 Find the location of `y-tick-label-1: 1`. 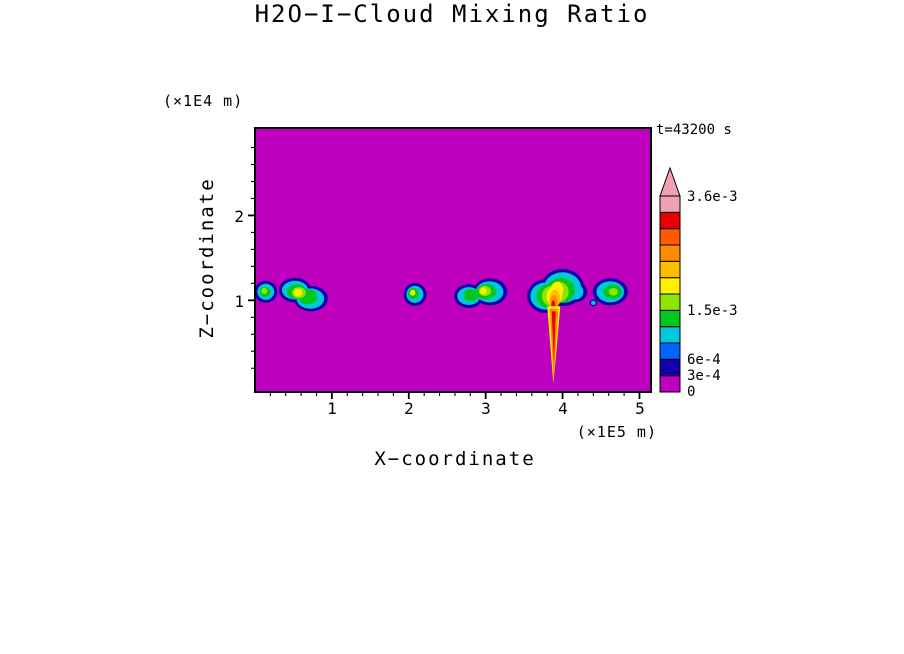

y-tick-label-1: 1 is located at coordinates (239, 301).